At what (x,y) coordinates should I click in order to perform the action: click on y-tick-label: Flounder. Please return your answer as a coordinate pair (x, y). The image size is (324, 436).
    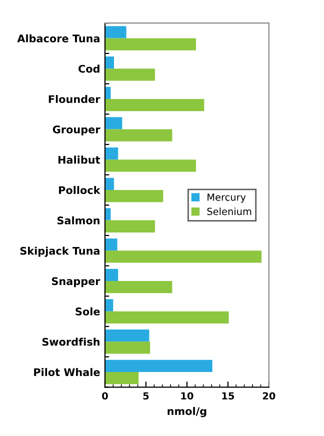
    Looking at the image, I should click on (74, 99).